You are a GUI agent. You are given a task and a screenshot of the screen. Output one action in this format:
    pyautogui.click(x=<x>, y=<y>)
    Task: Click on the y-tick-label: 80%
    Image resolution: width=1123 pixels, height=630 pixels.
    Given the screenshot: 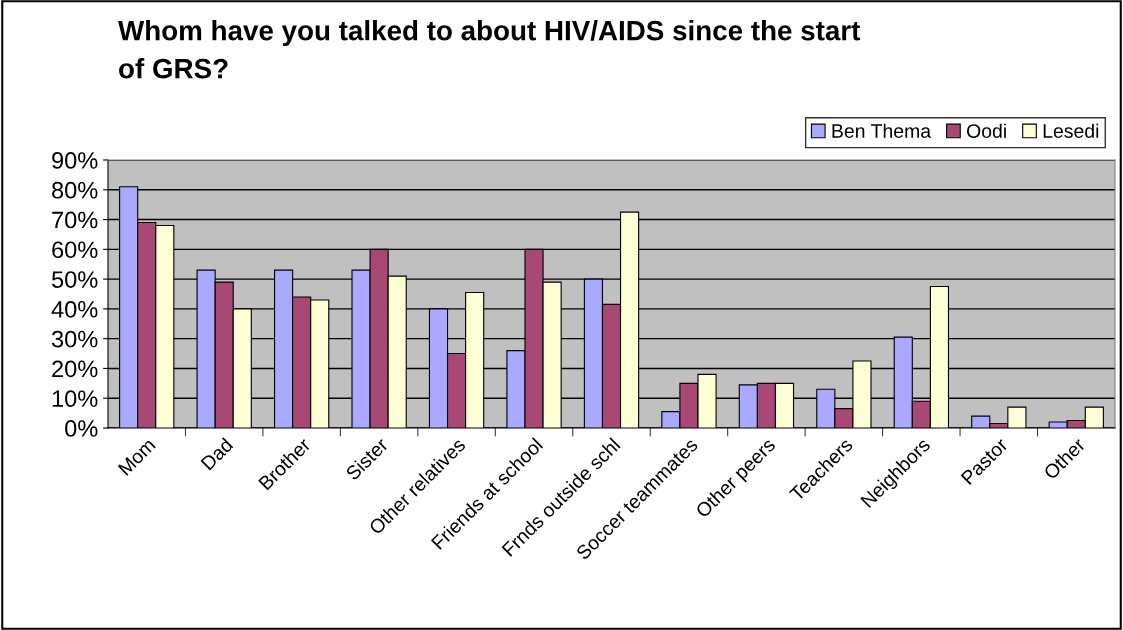 What is the action you would take?
    pyautogui.click(x=75, y=190)
    